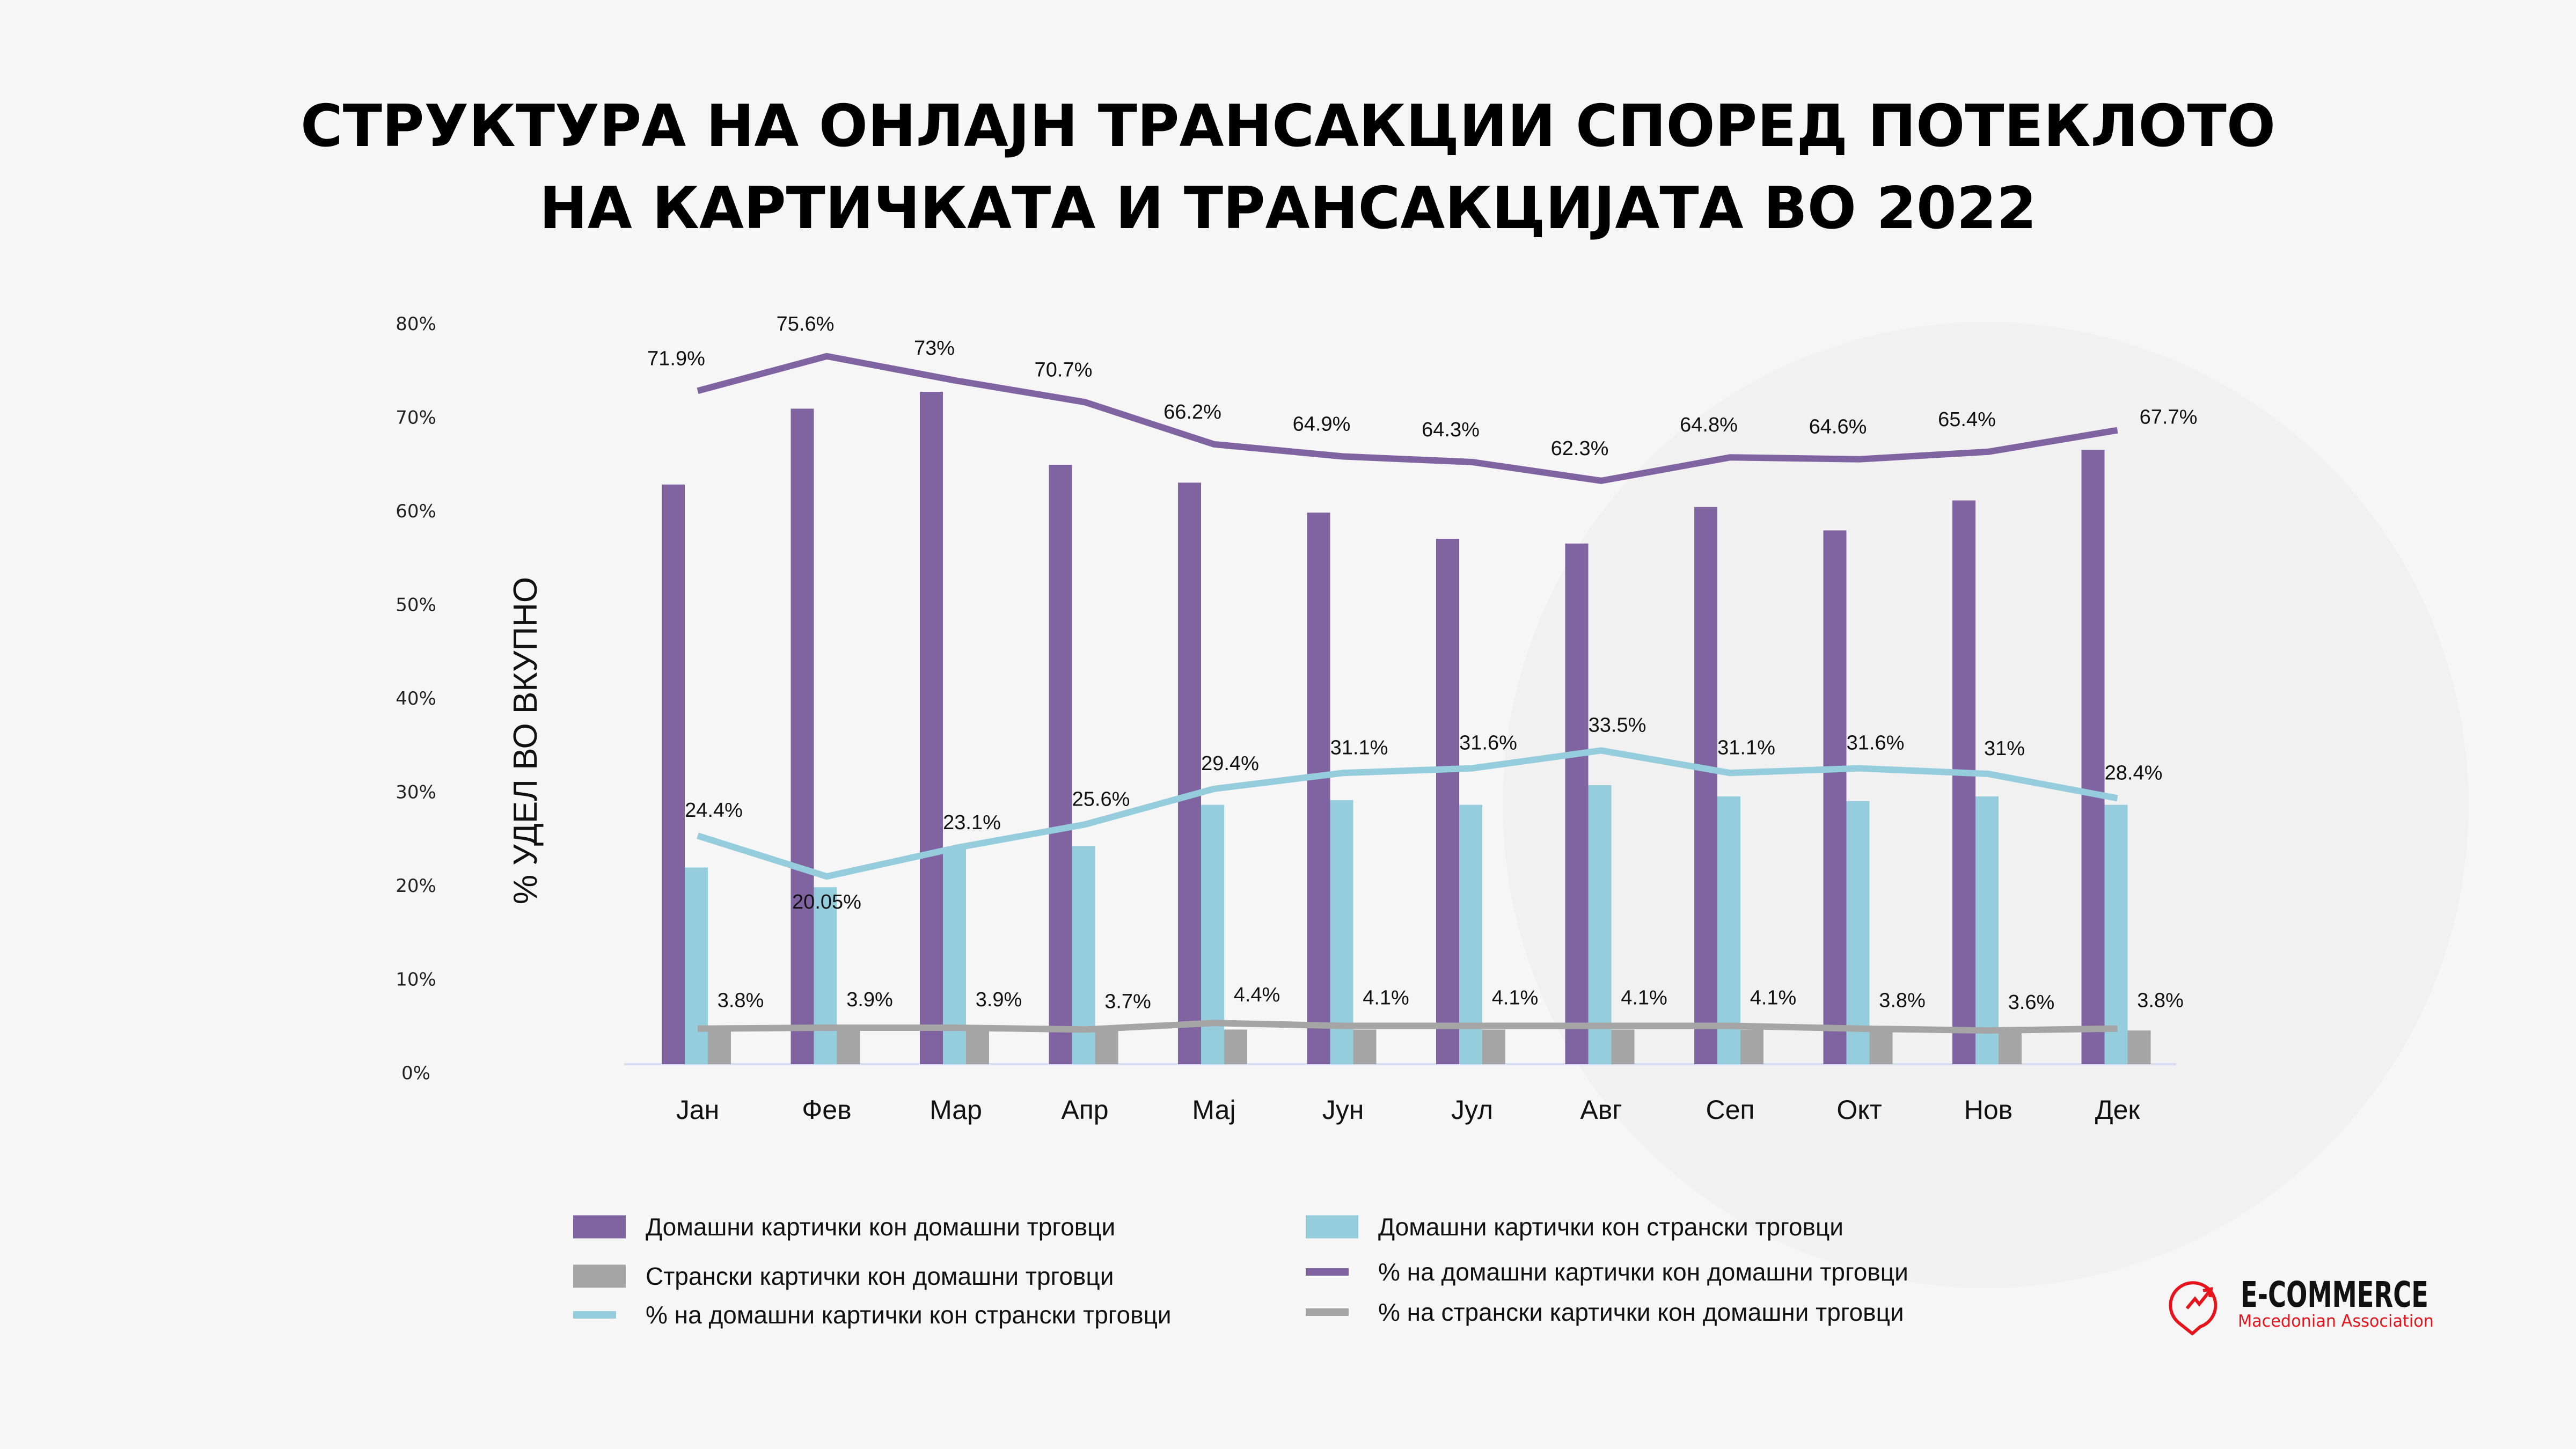 Image resolution: width=2576 pixels, height=1449 pixels. Describe the element at coordinates (416, 886) in the screenshot. I see `y-tick-label: 20%` at that location.